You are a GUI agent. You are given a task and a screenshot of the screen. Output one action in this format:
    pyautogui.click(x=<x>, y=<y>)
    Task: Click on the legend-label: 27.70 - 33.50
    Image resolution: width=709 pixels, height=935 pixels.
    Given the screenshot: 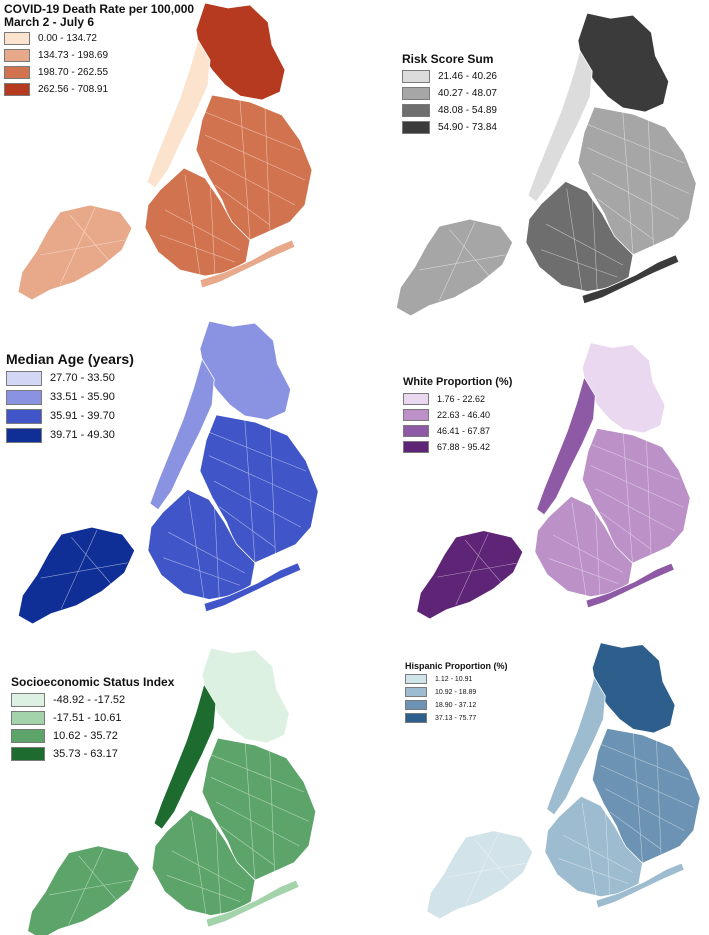 What is the action you would take?
    pyautogui.click(x=82, y=378)
    